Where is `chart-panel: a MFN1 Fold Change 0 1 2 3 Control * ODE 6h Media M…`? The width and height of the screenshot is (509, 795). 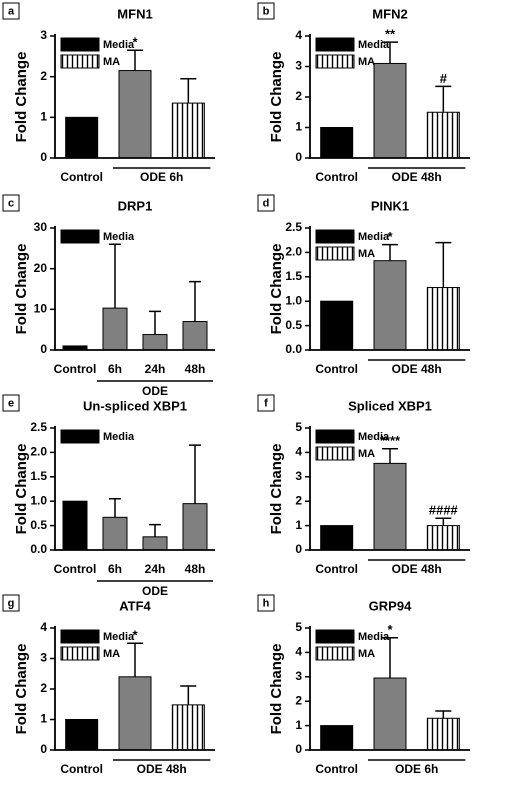 chart-panel: a MFN1 Fold Change 0 1 2 3 Control * ODE 6h Media M… is located at coordinates (108, 93).